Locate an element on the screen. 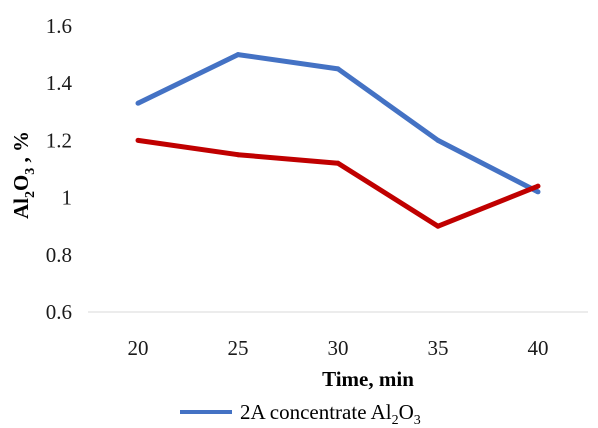 This screenshot has height=428, width=598. x-tick-label: 40 is located at coordinates (538, 348).